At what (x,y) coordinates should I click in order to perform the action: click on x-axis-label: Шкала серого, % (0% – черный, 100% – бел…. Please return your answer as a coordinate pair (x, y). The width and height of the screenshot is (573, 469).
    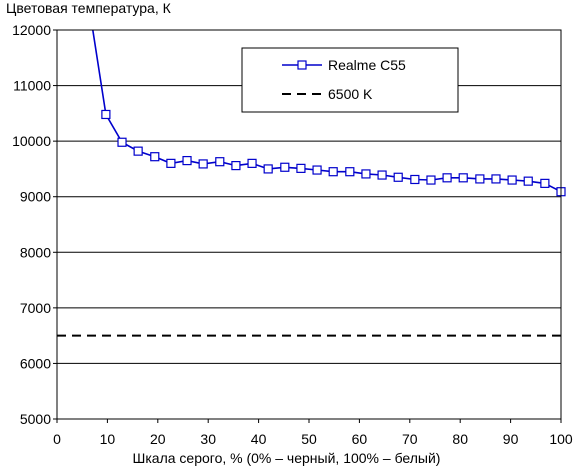
    Looking at the image, I should click on (286, 458).